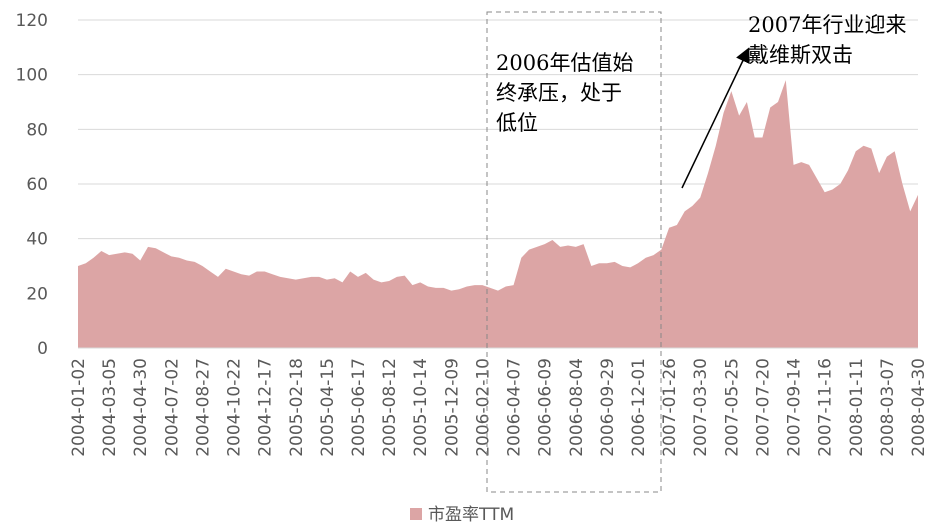  I want to click on x-tick-label: 2007-07-20, so click(763, 407).